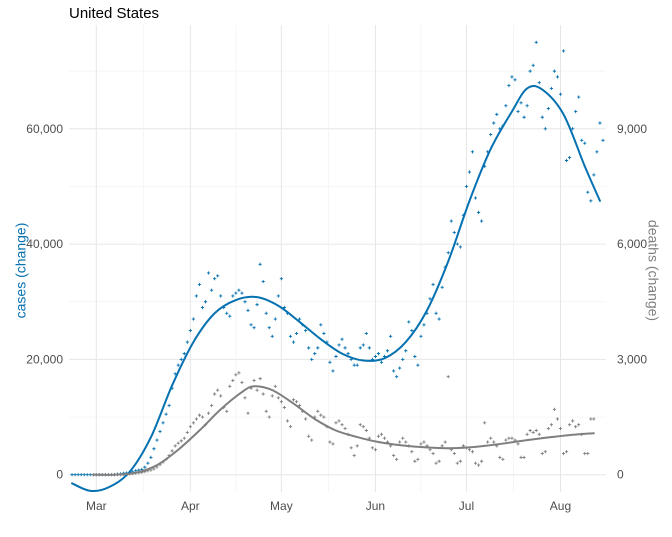  What do you see at coordinates (190, 506) in the screenshot?
I see `x-tick-label: Apr` at bounding box center [190, 506].